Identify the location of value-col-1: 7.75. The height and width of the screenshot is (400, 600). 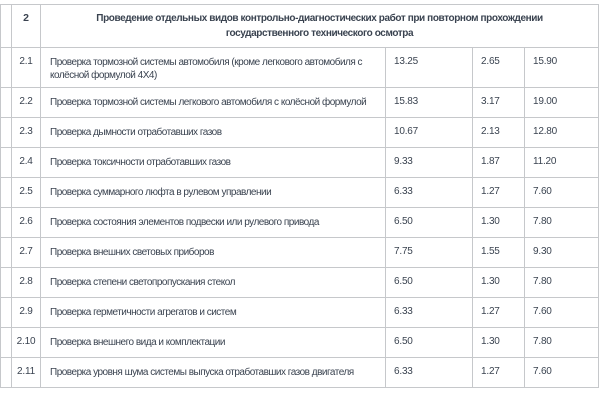
(429, 252).